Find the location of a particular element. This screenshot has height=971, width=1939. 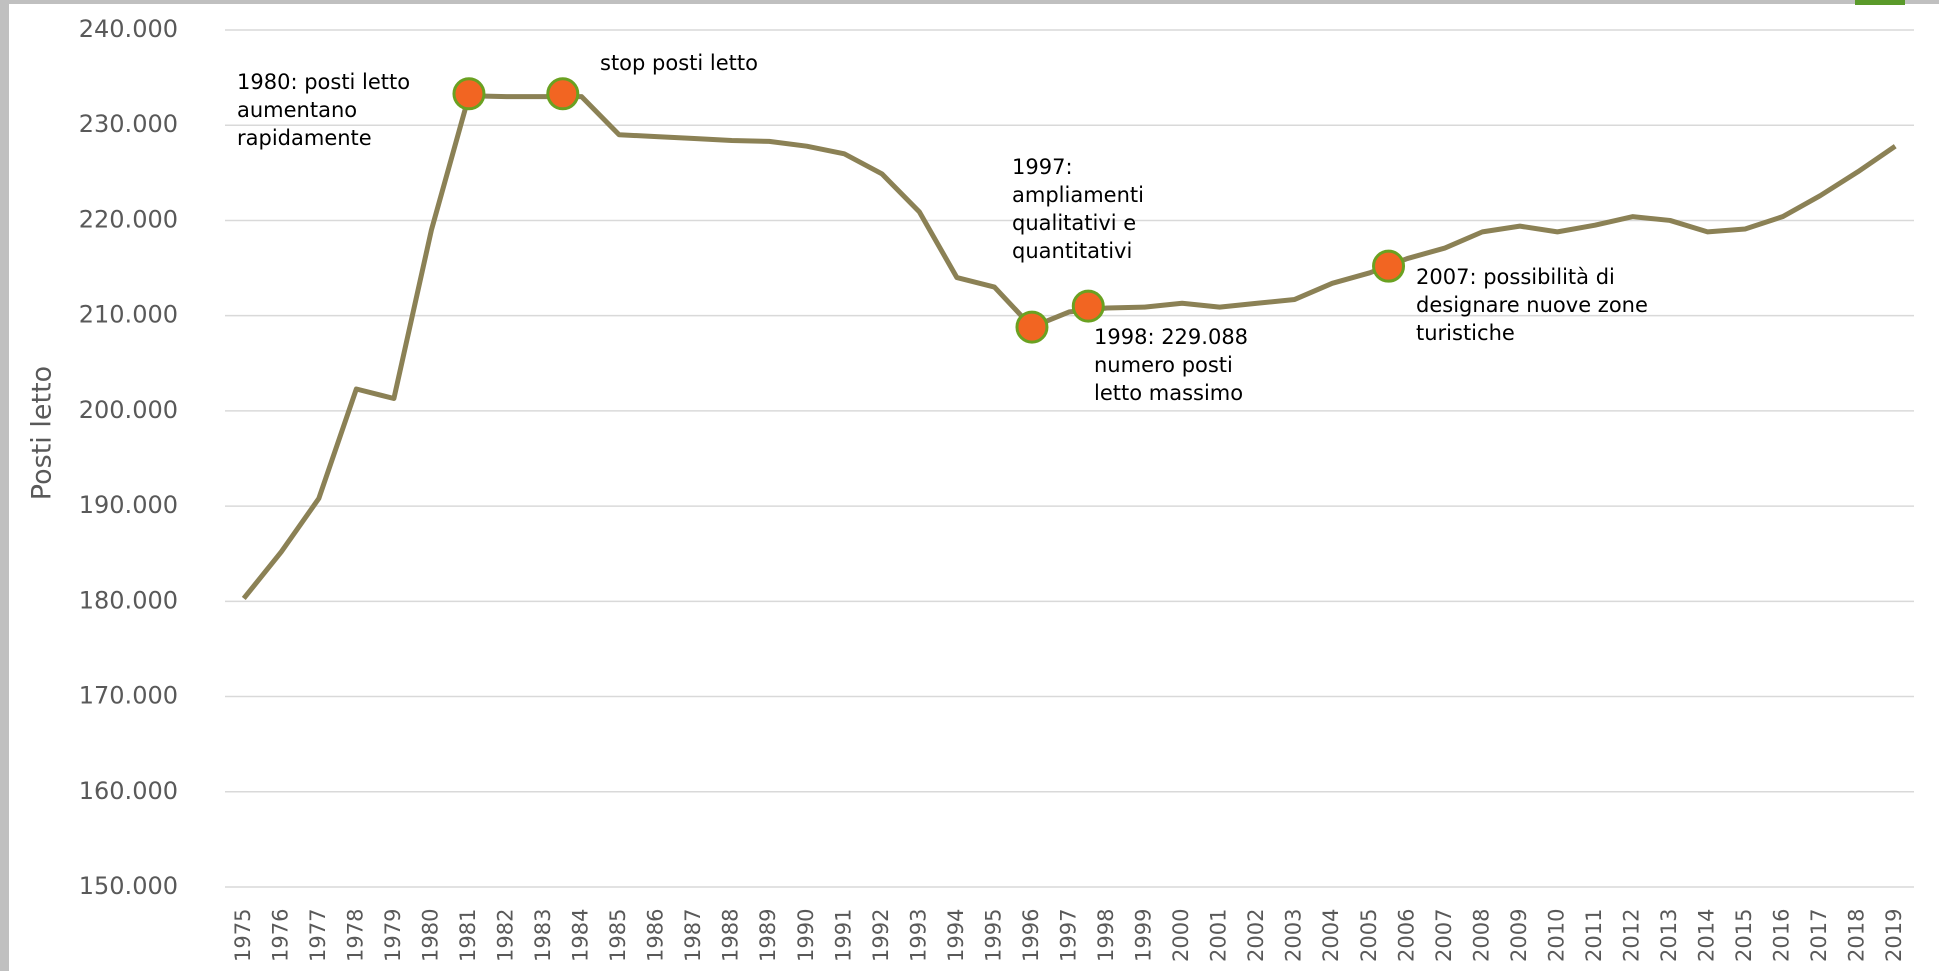

x-tick-label: 2011 is located at coordinates (1594, 935).